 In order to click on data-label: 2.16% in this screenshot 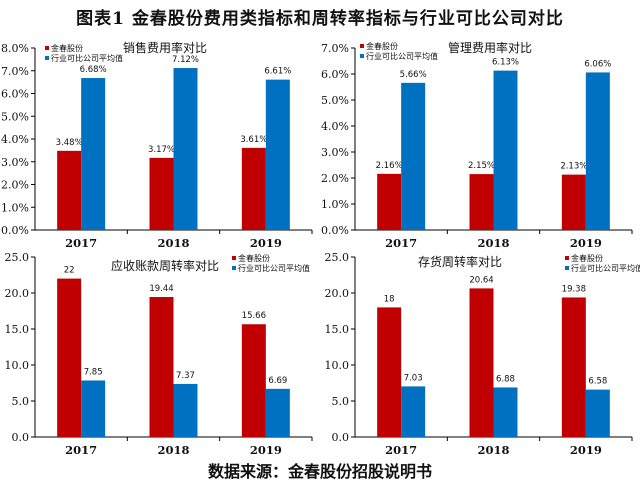, I will do `click(389, 166)`.